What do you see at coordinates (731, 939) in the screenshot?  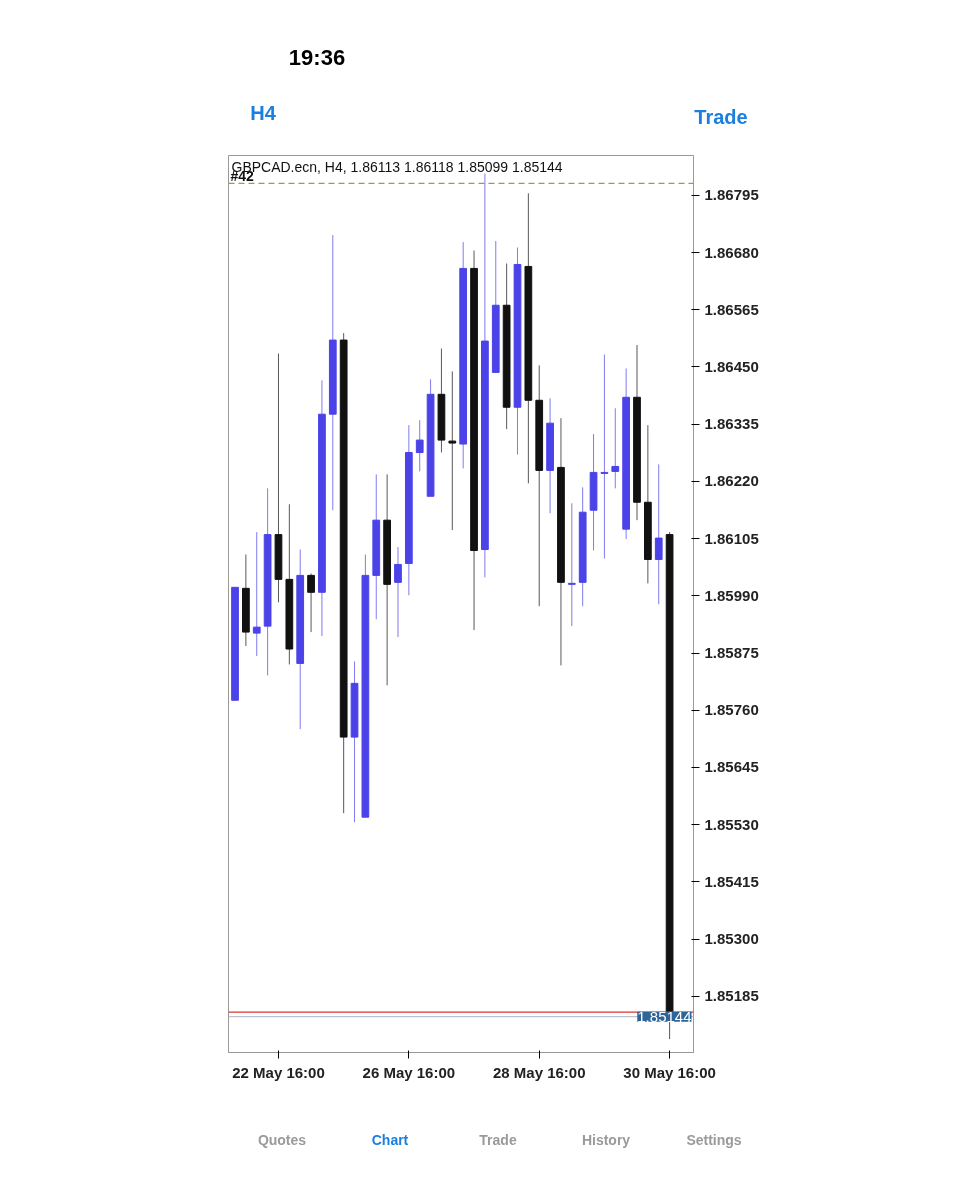 I see `y-tick-label: 1.85300` at bounding box center [731, 939].